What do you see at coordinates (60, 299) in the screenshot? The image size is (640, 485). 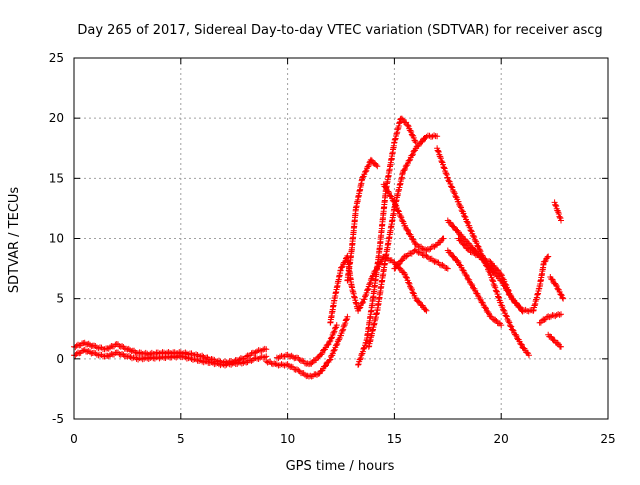 I see `y-tick-label: 5` at bounding box center [60, 299].